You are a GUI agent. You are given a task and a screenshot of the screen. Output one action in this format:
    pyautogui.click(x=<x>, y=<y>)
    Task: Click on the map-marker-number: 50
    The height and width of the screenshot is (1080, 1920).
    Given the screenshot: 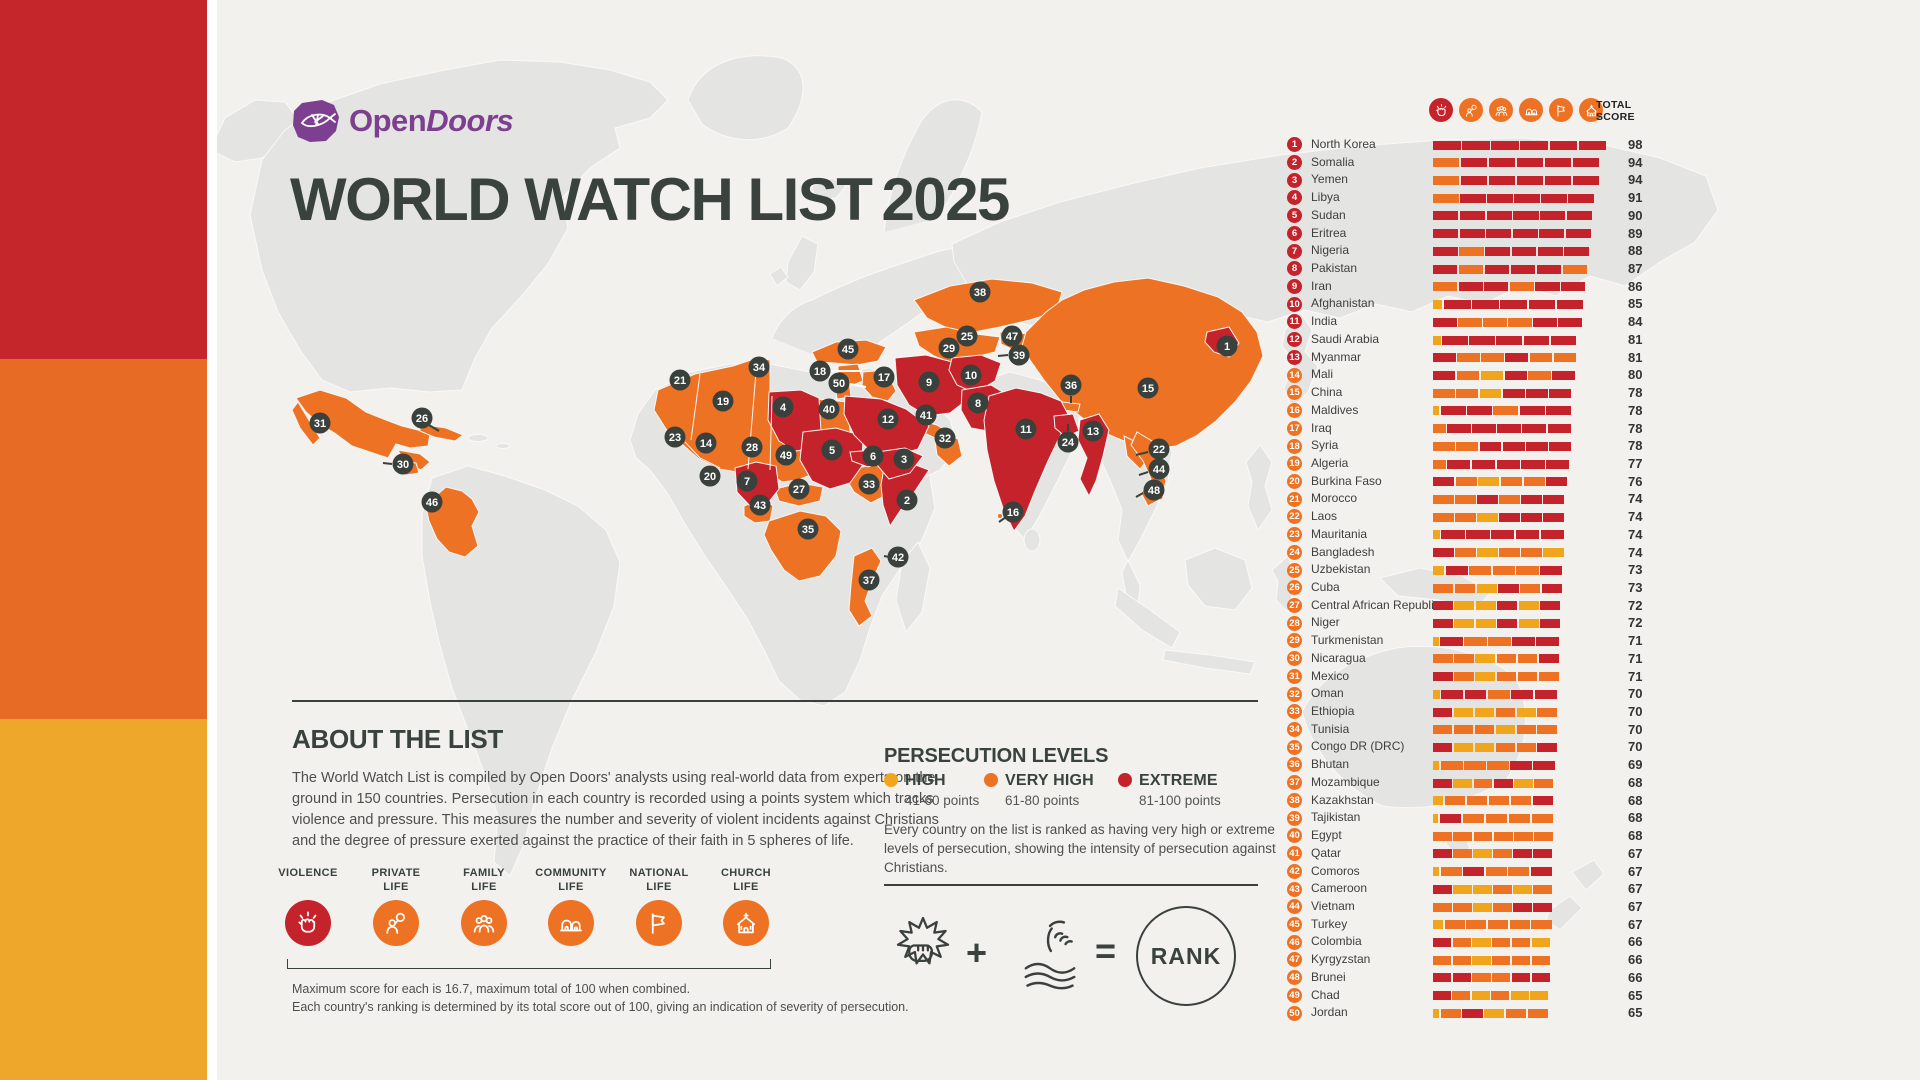 What is the action you would take?
    pyautogui.click(x=839, y=384)
    